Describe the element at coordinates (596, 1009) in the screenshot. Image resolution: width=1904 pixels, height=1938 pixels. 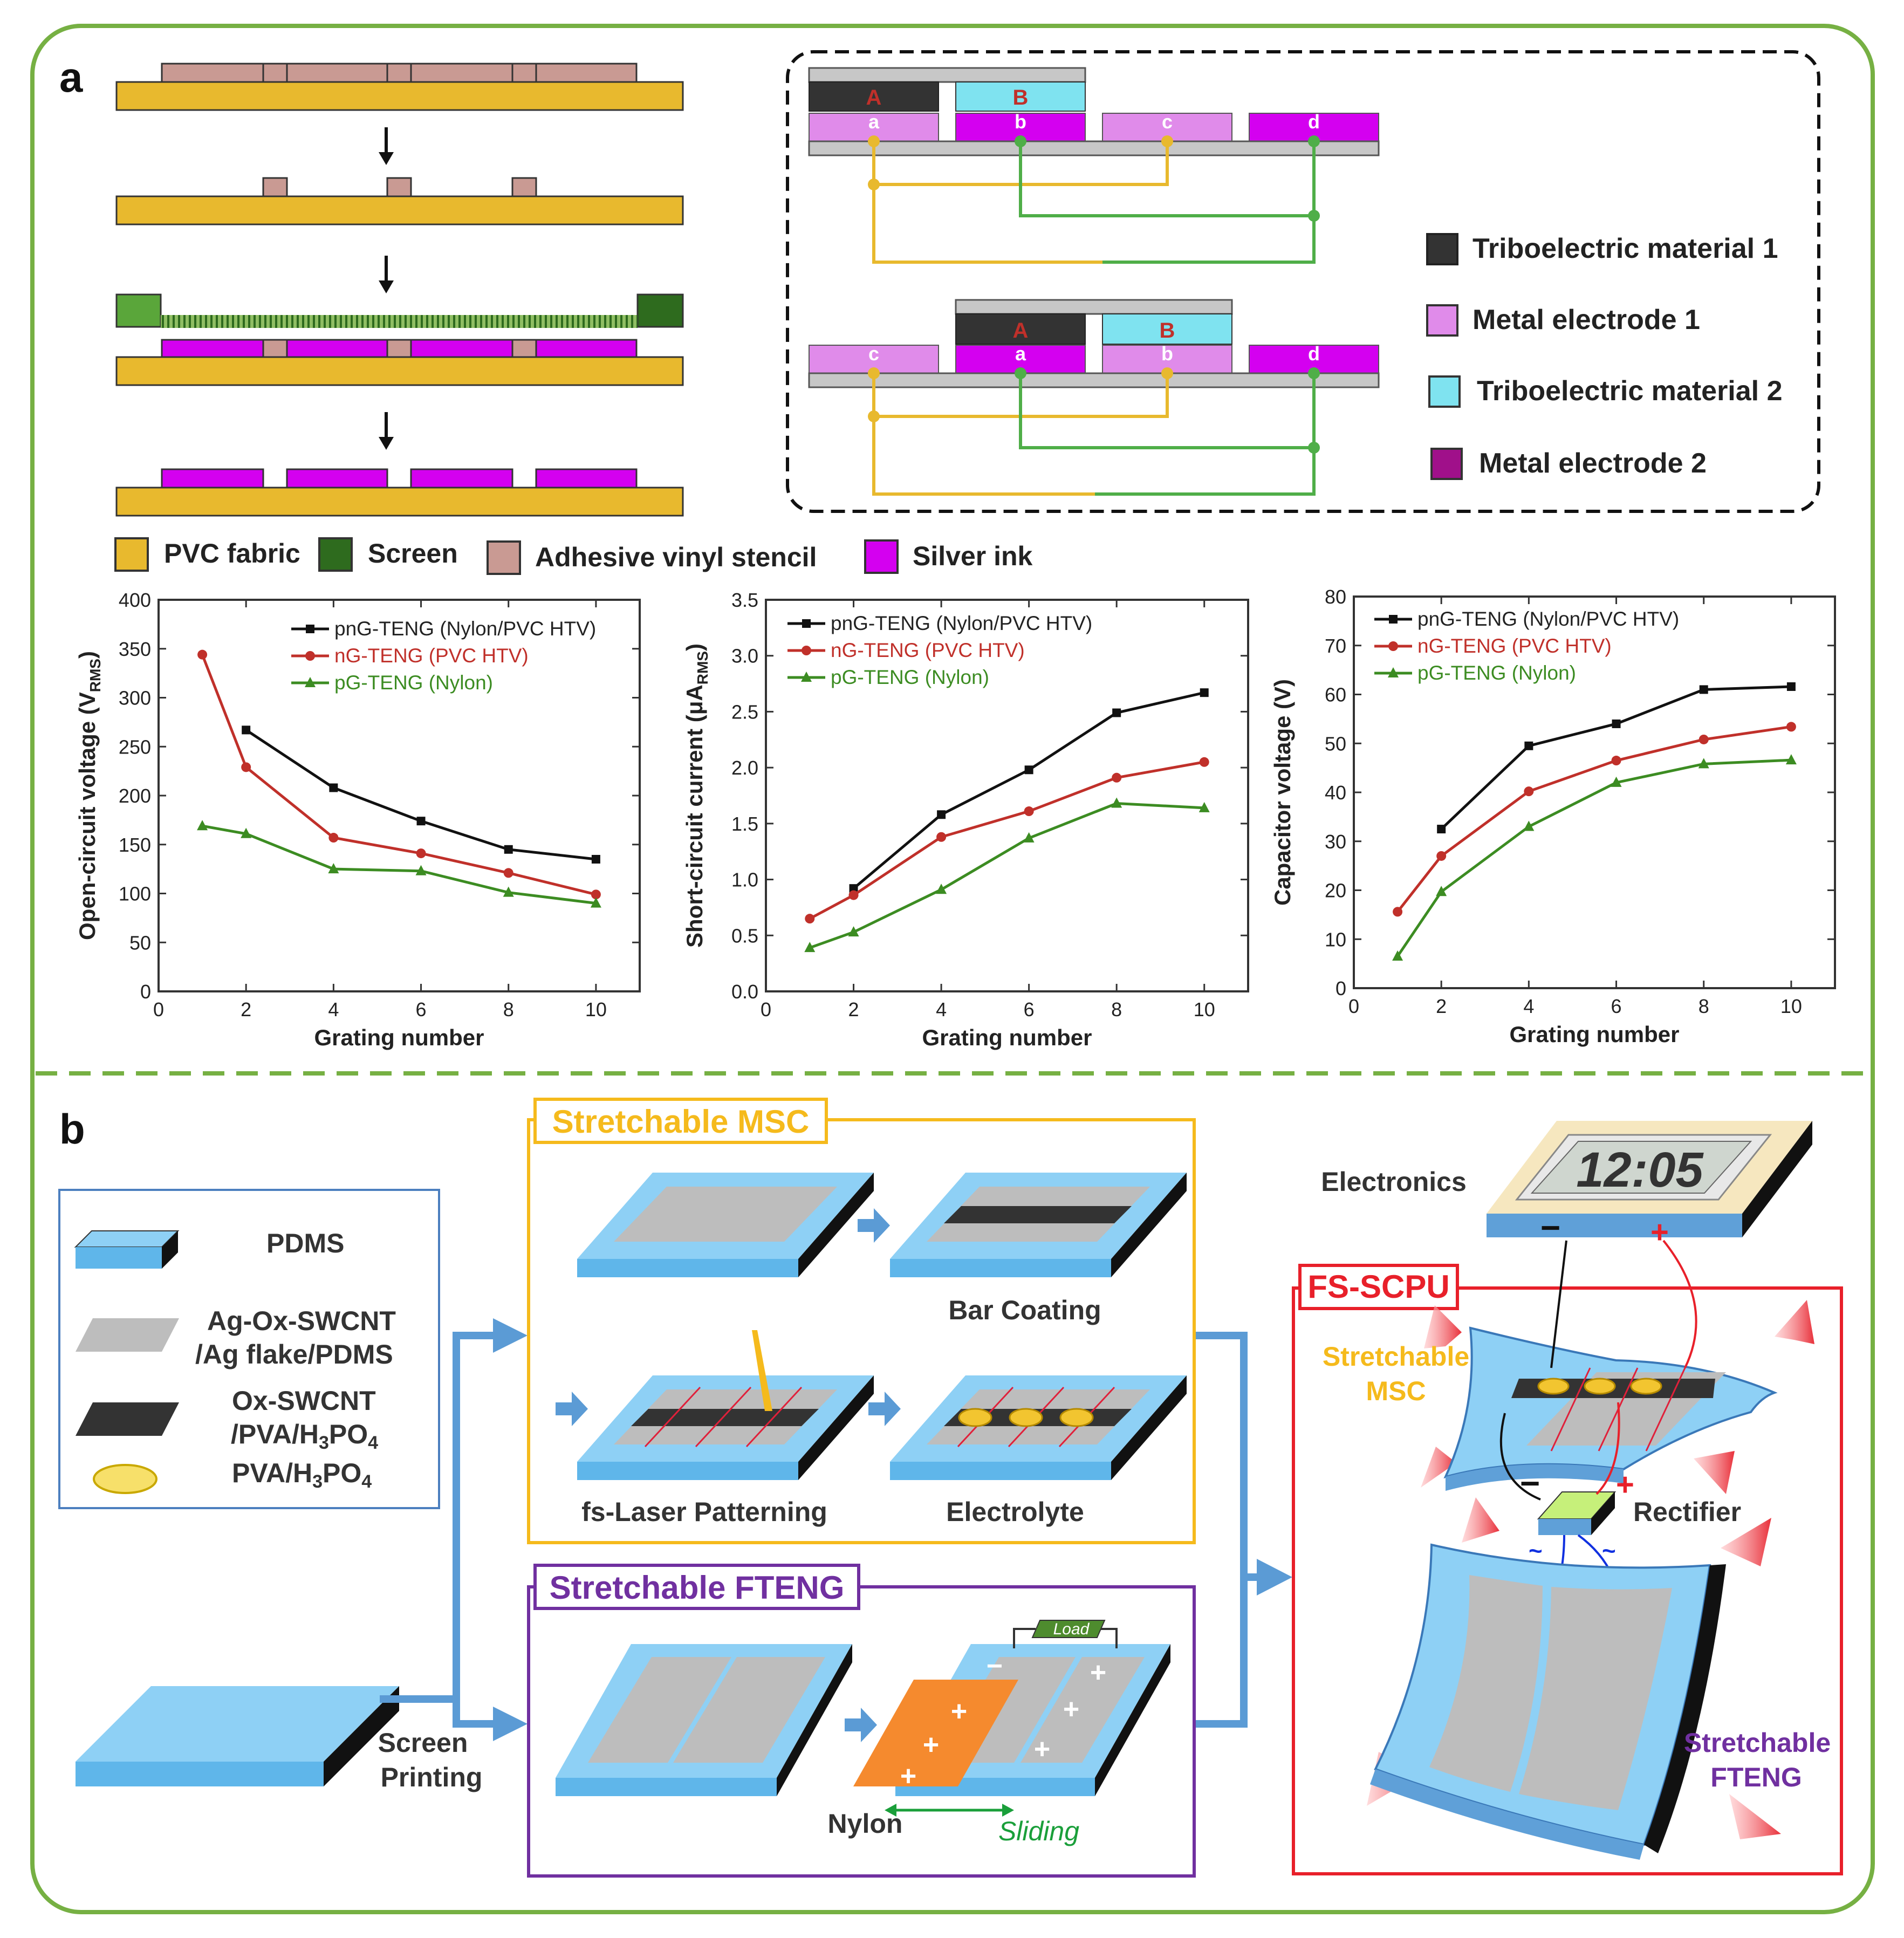
I see `x-tick-label: 10` at that location.